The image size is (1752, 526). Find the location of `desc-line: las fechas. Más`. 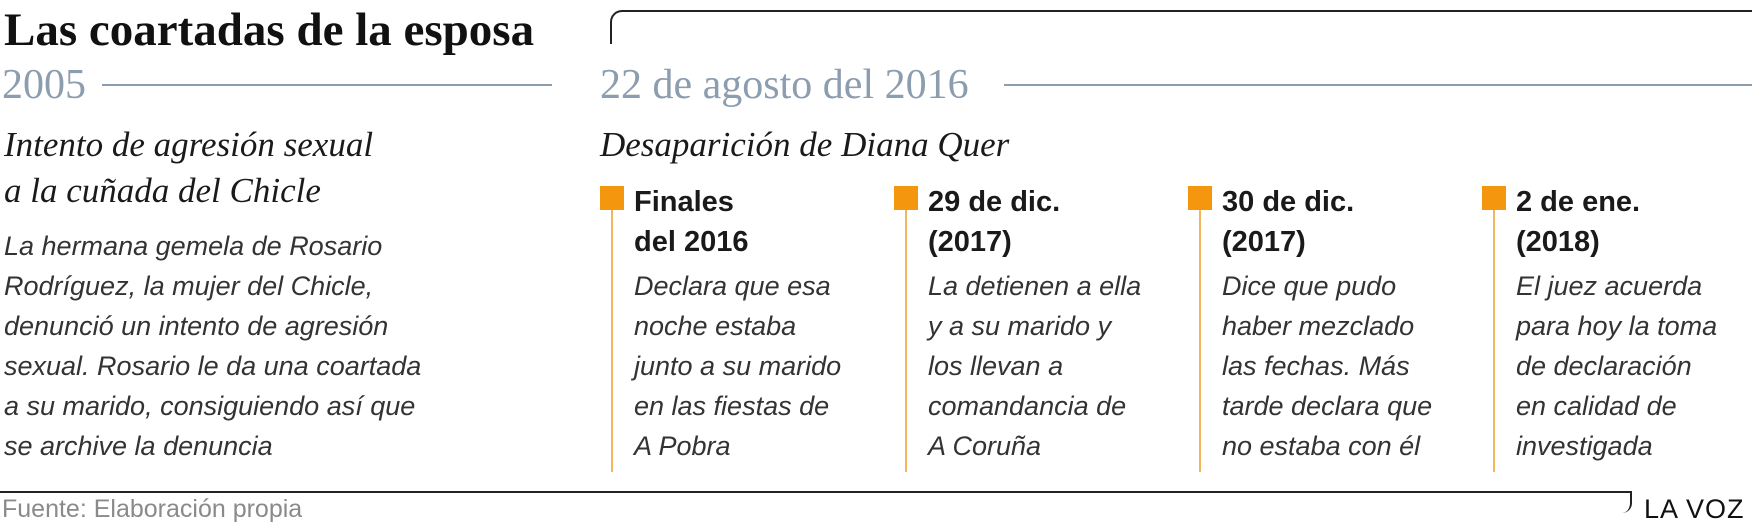

desc-line: las fechas. Más is located at coordinates (1316, 366).